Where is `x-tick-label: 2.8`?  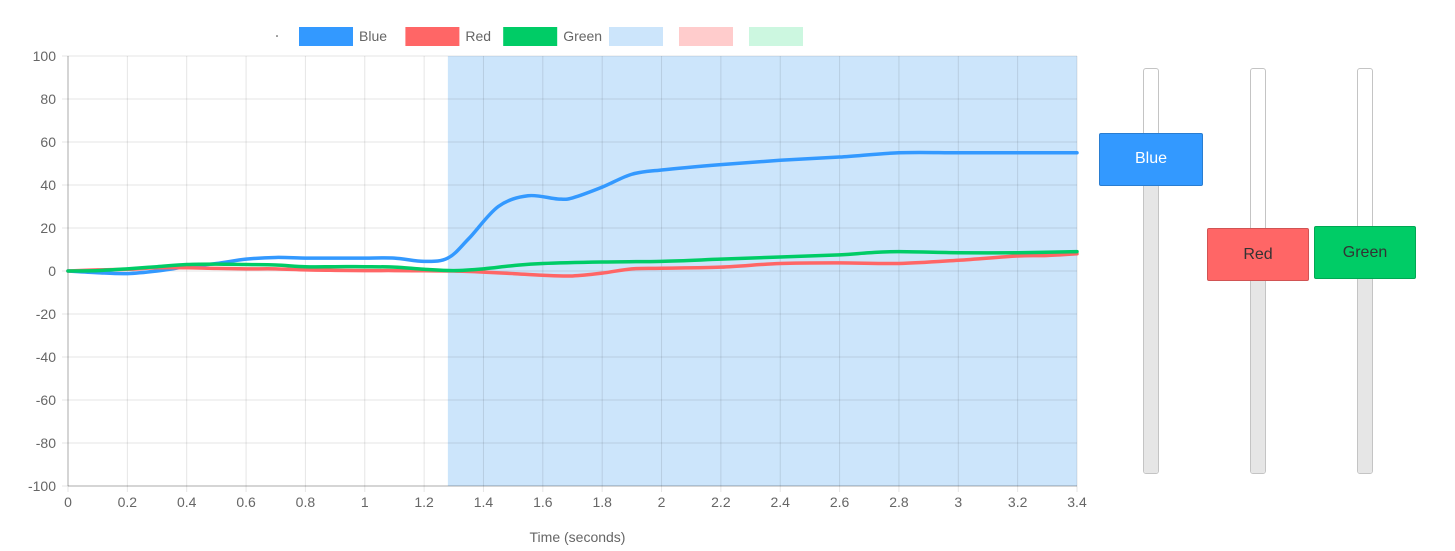 x-tick-label: 2.8 is located at coordinates (899, 502).